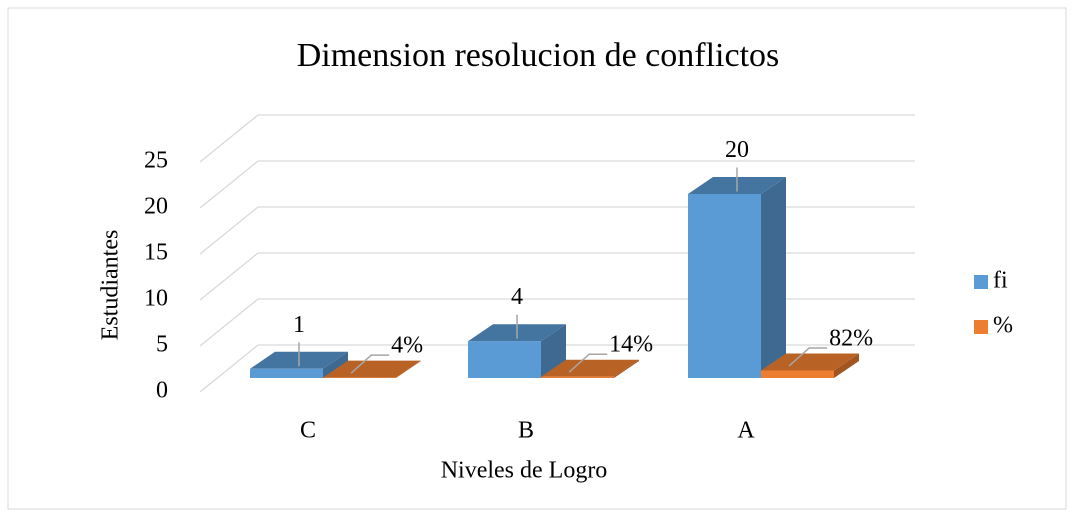 This screenshot has height=522, width=1074. What do you see at coordinates (526, 431) in the screenshot?
I see `x-tick-label: B` at bounding box center [526, 431].